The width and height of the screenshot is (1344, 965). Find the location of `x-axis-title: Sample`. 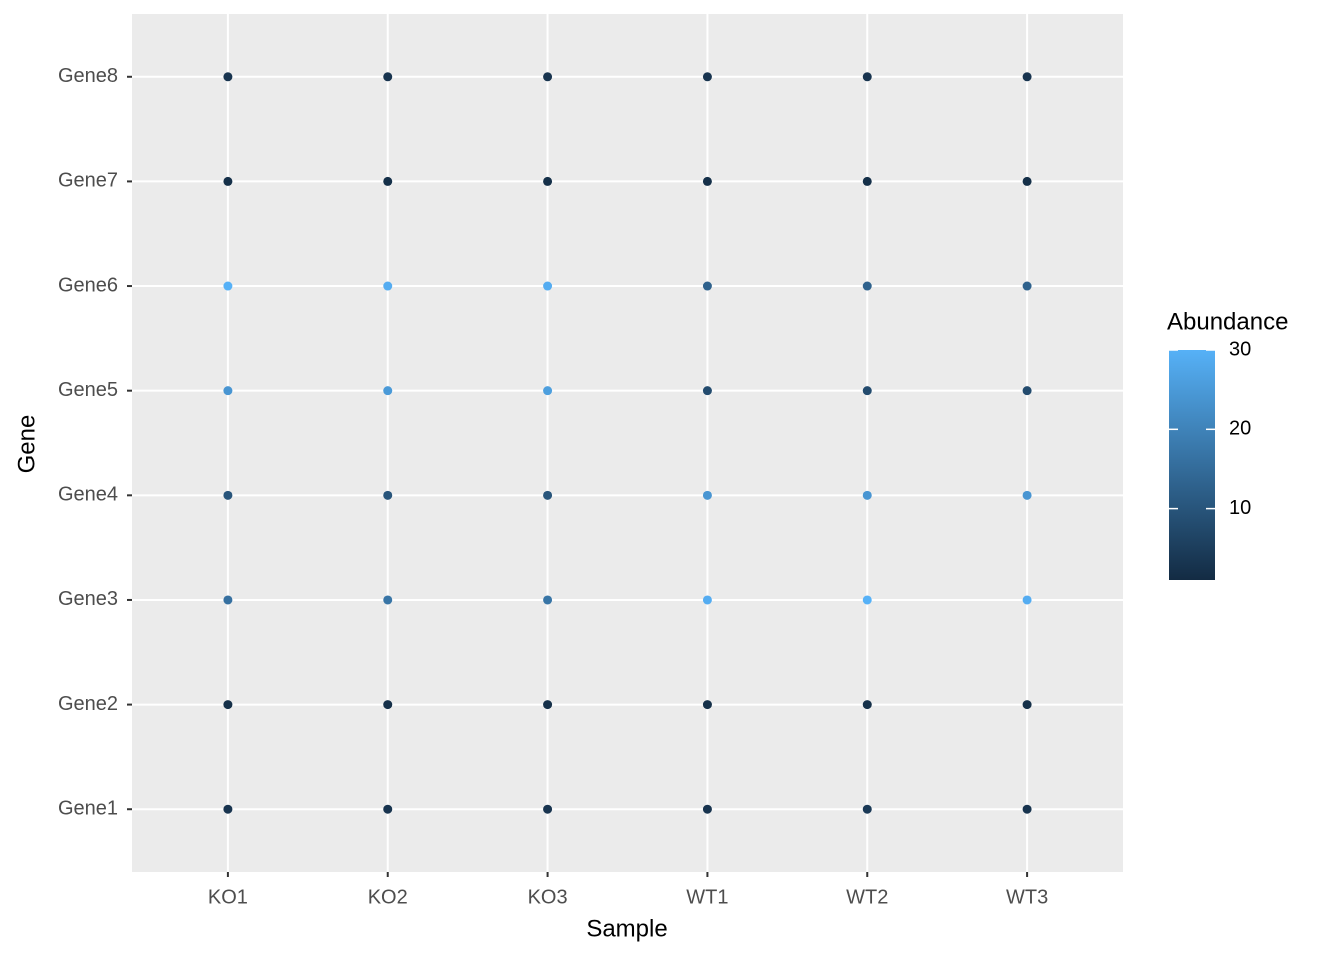

x-axis-title: Sample is located at coordinates (626, 928).